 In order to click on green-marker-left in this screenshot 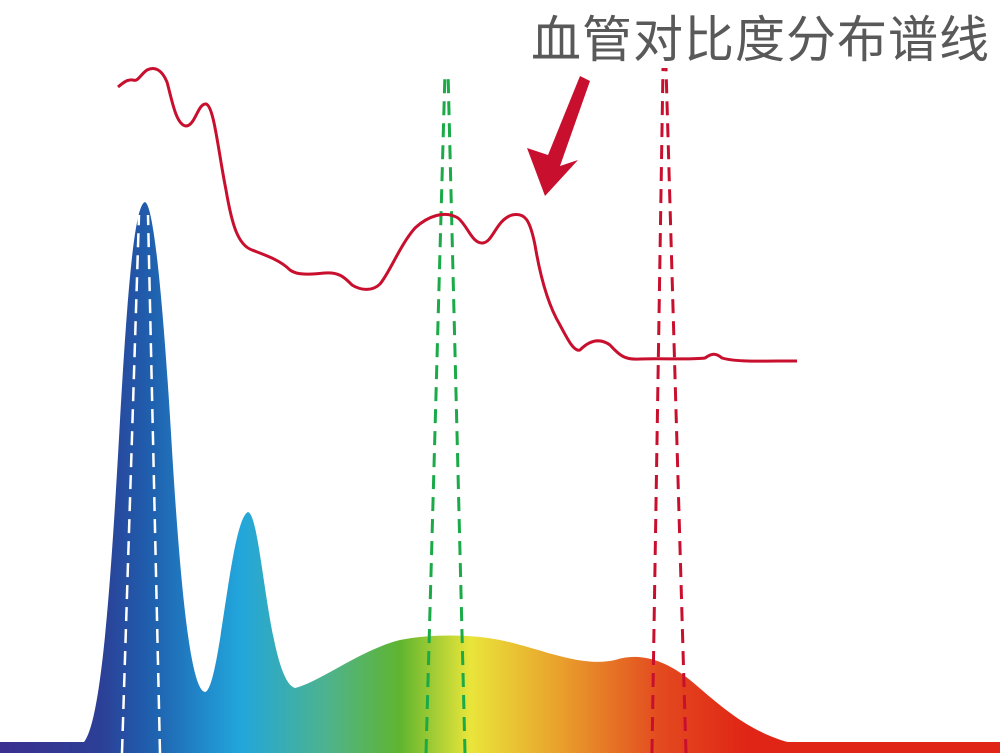, I will do `click(435, 412)`.